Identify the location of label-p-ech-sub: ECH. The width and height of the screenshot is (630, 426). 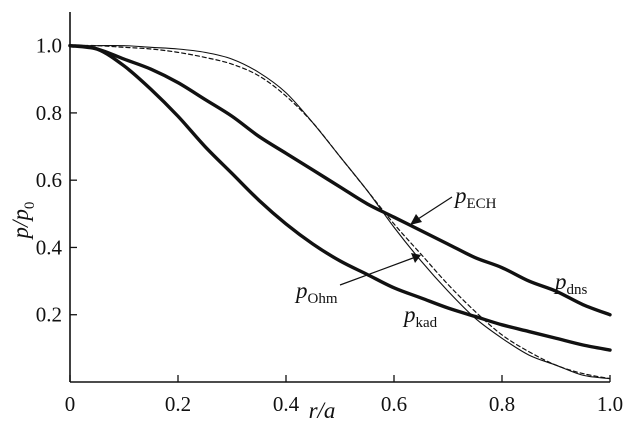
(482, 204).